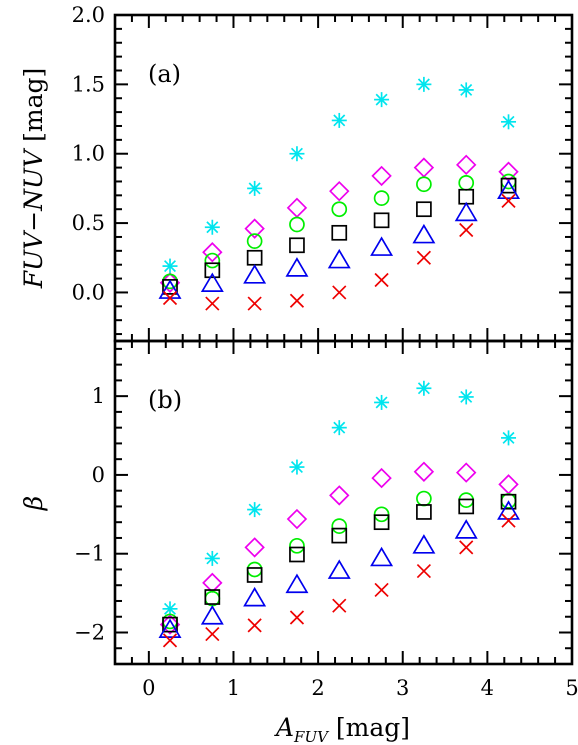 The height and width of the screenshot is (745, 578). I want to click on y-tick-label: 1, so click(98, 396).